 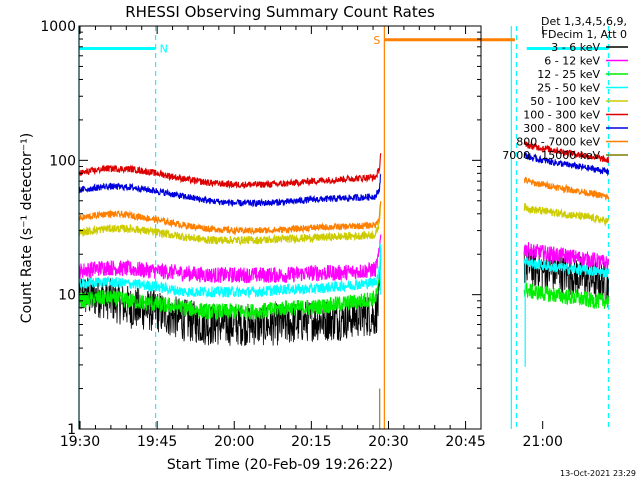 I want to click on legend-label-3-6-kev: 3 - 6 keV, so click(x=575, y=47).